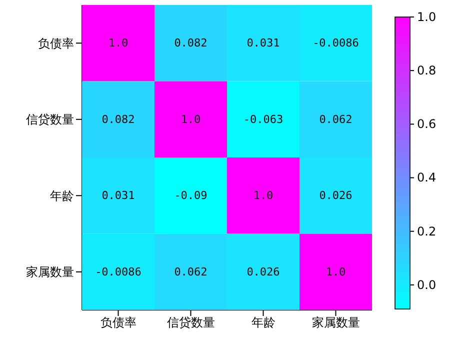 This screenshot has height=340, width=461. What do you see at coordinates (50, 119) in the screenshot?
I see `y-tick-label: 信贷数量` at bounding box center [50, 119].